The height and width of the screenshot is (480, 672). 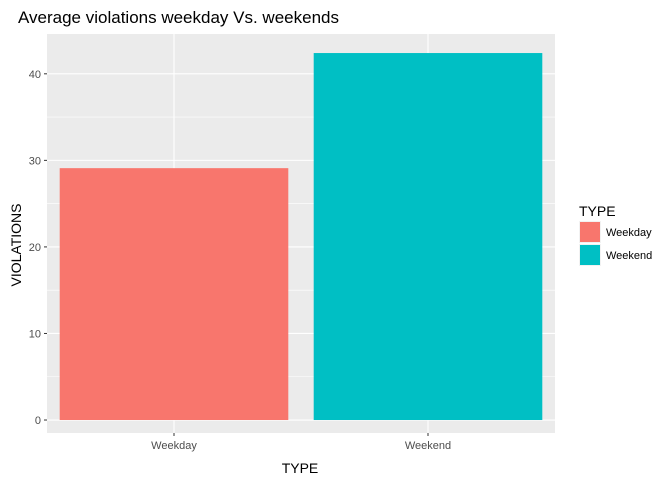 I want to click on y-tick-label: 40, so click(x=35, y=75).